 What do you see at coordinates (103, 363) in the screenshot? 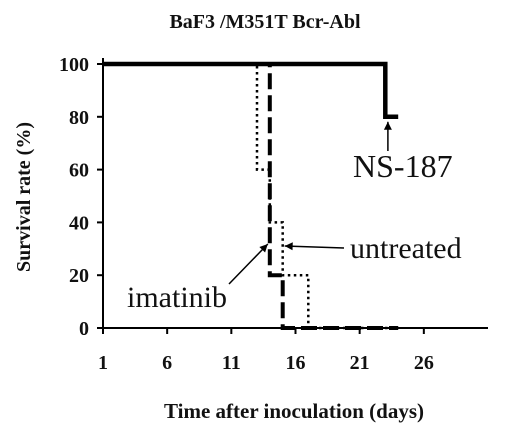
I see `x-tick-label: 1` at bounding box center [103, 363].